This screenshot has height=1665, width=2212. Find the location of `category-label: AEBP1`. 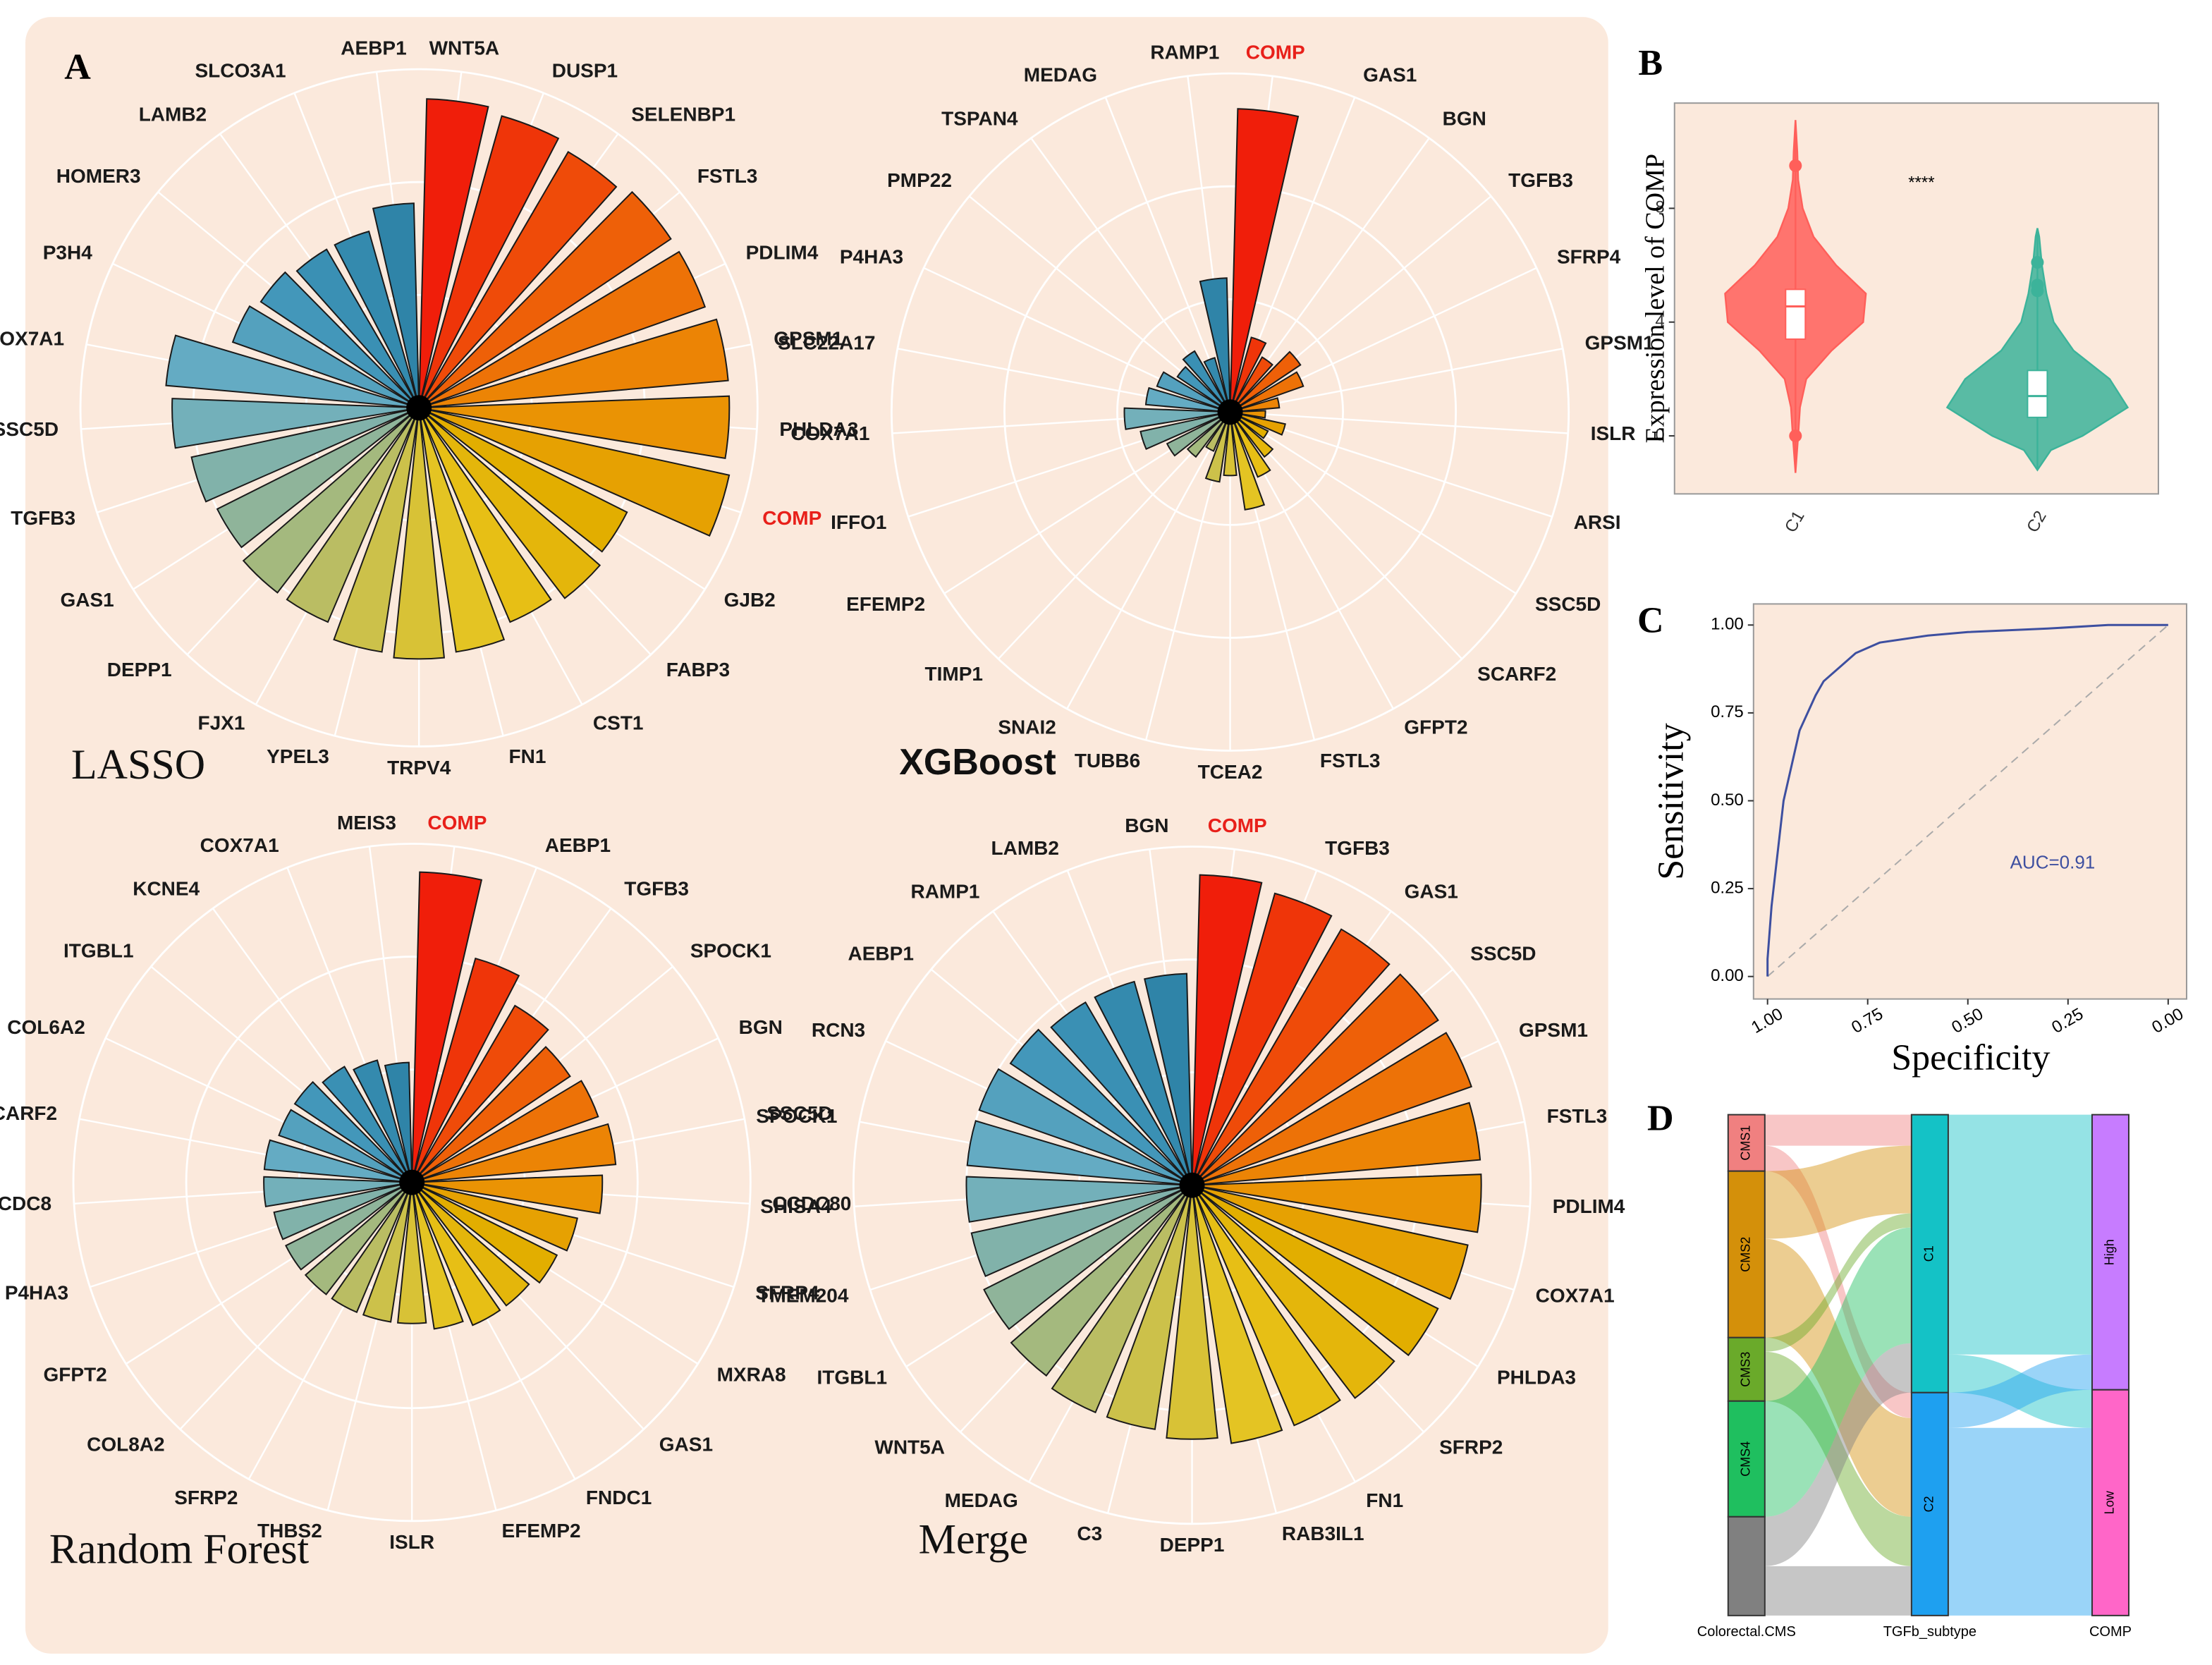

category-label: AEBP1 is located at coordinates (881, 954).